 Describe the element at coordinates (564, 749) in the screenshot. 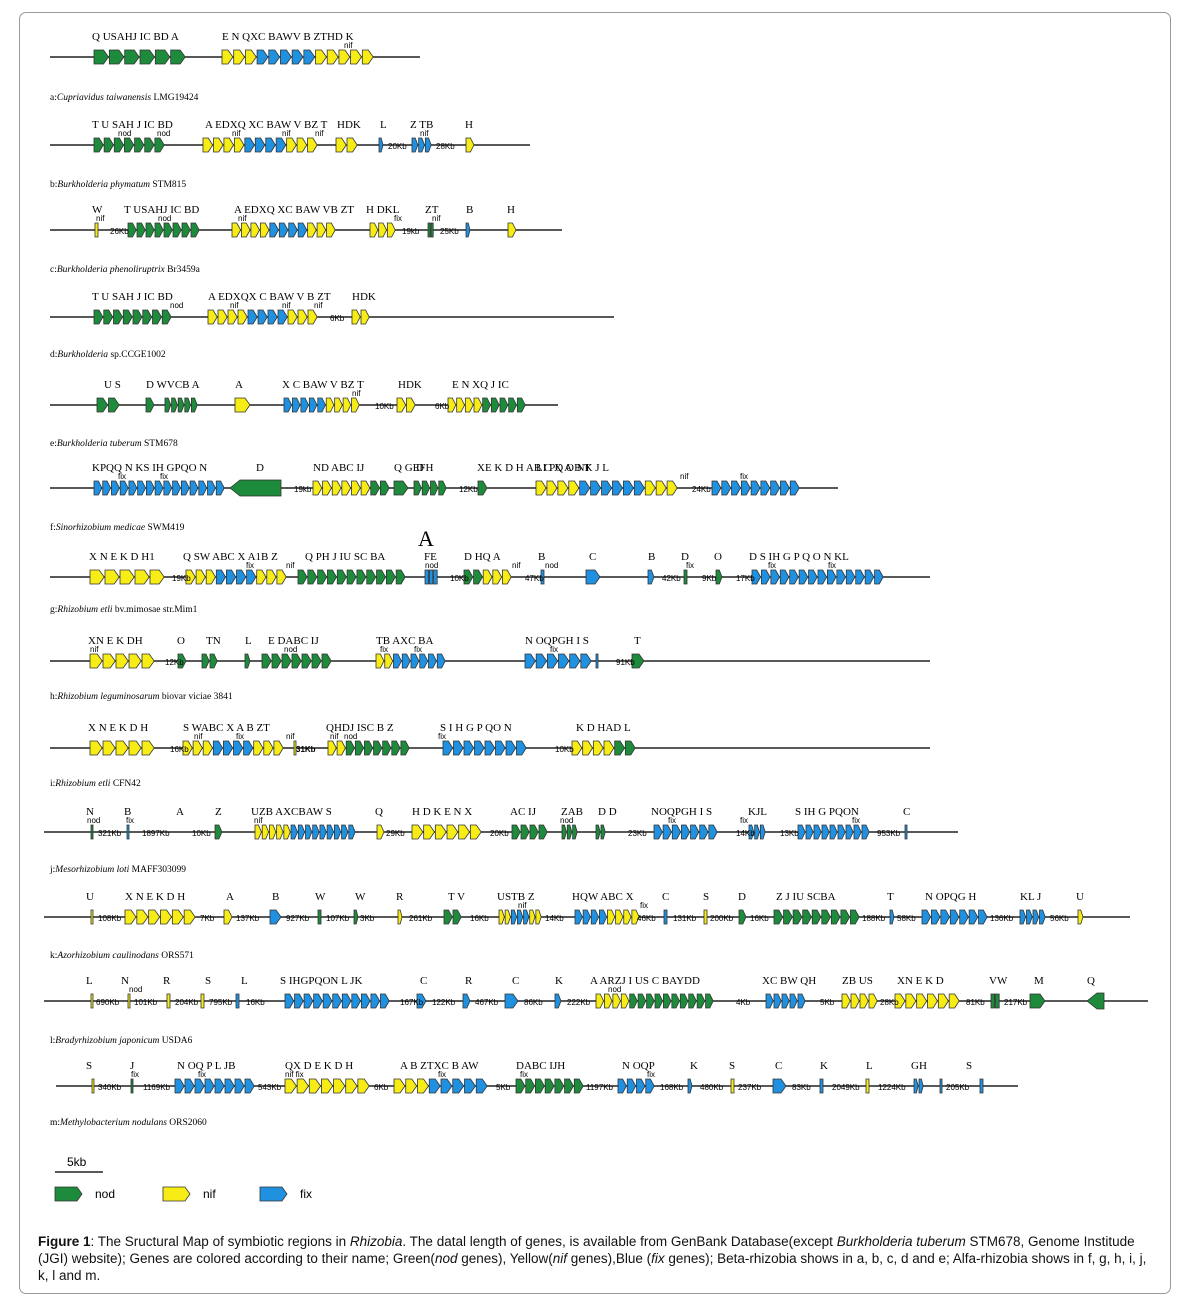

I see `gap-length-label: 10Kb` at that location.